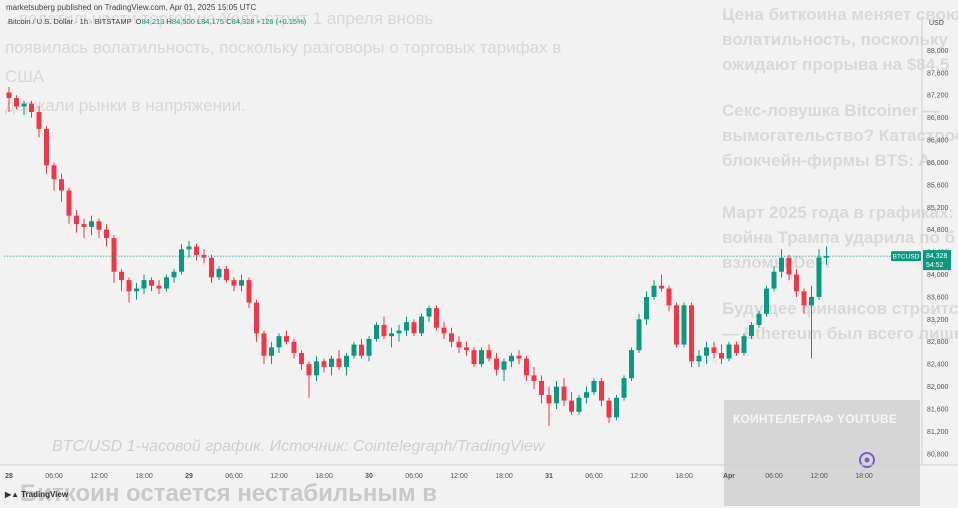 The image size is (958, 508). Describe the element at coordinates (906, 257) in the screenshot. I see `symbol-tag-label: BTCUSD` at that location.